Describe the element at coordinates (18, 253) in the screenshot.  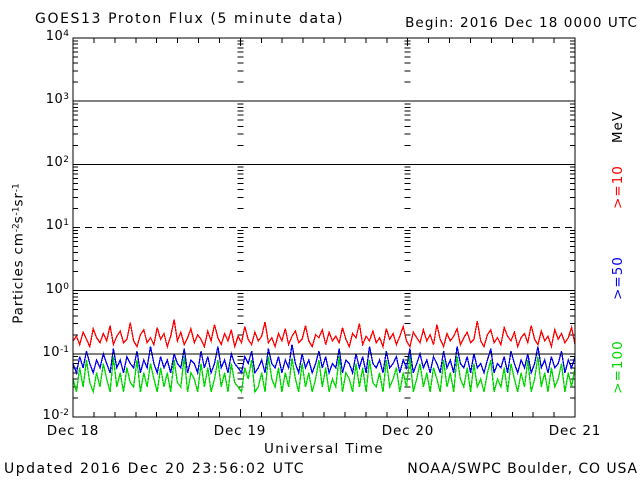
I see `y-axis-label: Particles cm-2s-1sr-1` at that location.